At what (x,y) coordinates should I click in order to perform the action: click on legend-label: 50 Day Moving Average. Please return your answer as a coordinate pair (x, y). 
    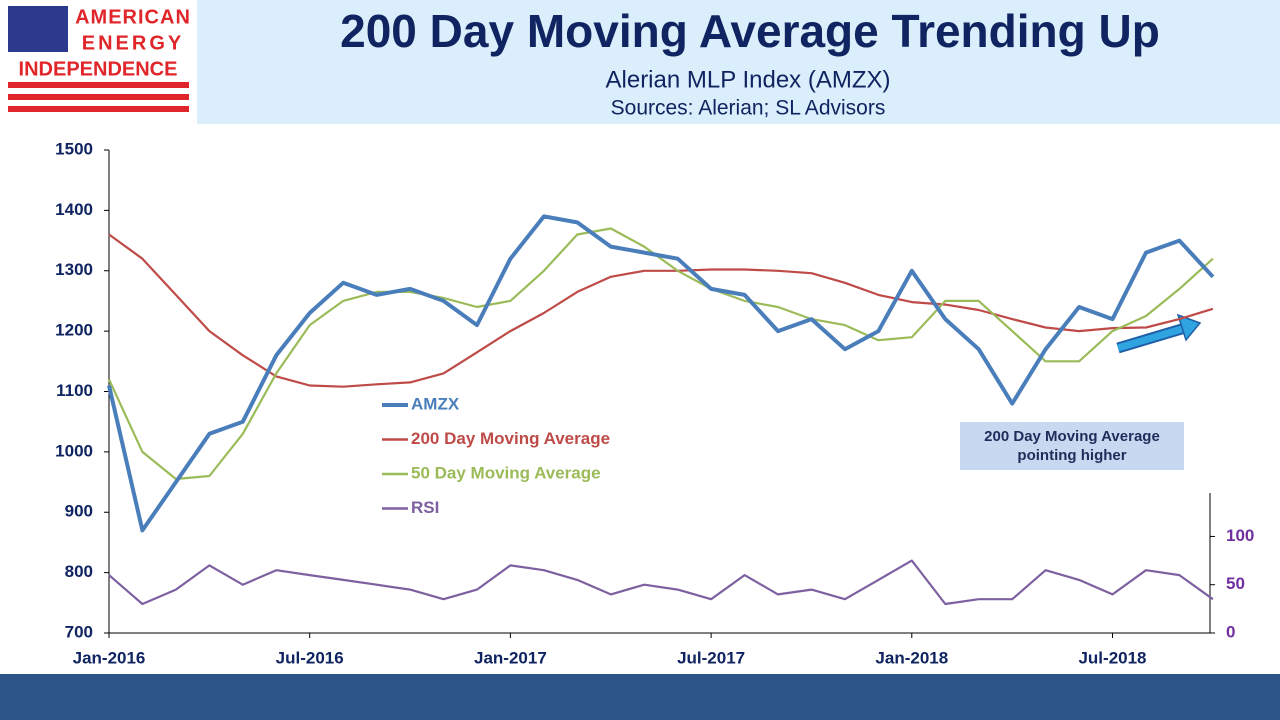
    Looking at the image, I should click on (506, 472).